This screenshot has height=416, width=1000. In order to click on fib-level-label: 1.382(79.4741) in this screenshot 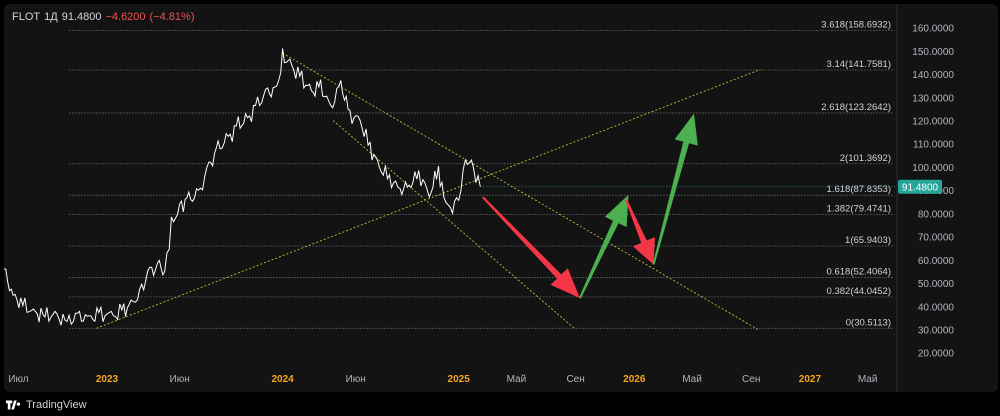, I will do `click(859, 209)`.